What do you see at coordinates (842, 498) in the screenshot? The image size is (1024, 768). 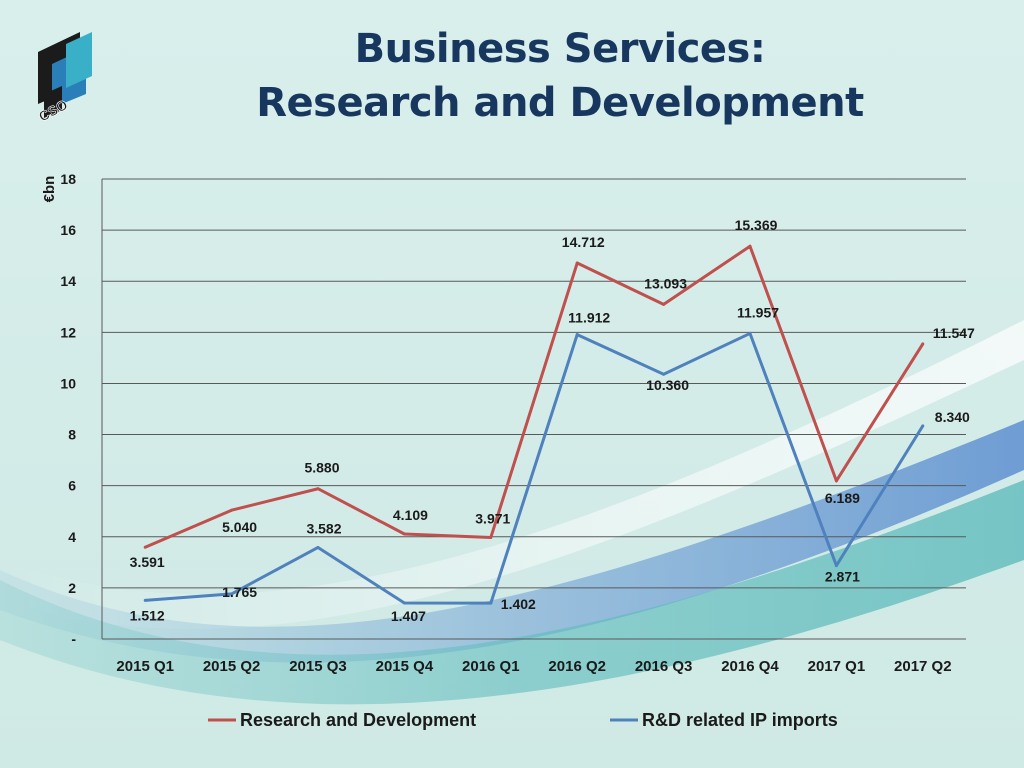 I see `data-label: 6.189` at bounding box center [842, 498].